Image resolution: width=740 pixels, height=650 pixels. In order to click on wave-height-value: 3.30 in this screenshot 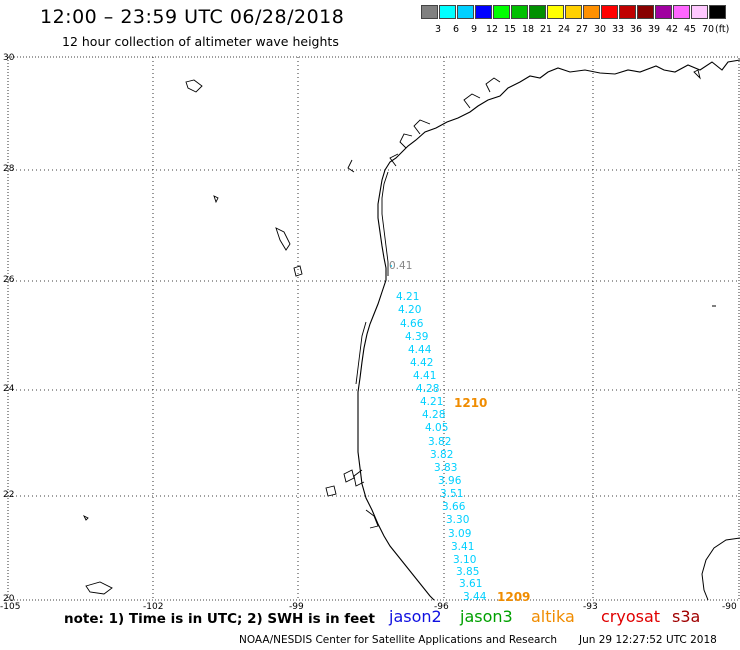, I will do `click(458, 520)`.